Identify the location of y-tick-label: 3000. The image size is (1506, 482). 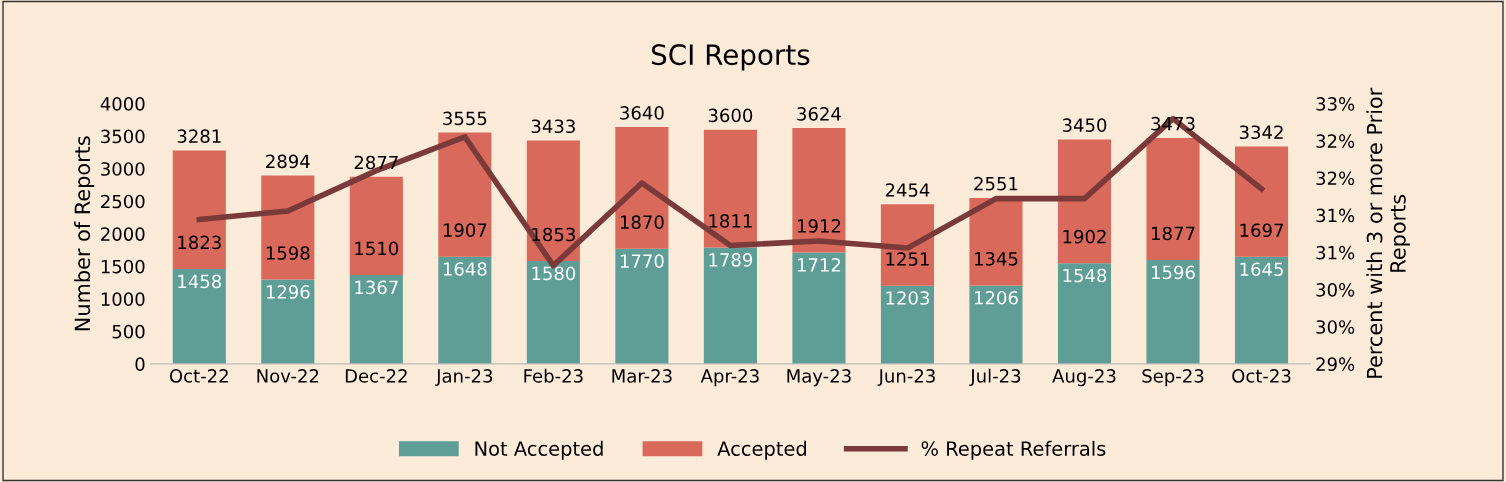
(123, 169).